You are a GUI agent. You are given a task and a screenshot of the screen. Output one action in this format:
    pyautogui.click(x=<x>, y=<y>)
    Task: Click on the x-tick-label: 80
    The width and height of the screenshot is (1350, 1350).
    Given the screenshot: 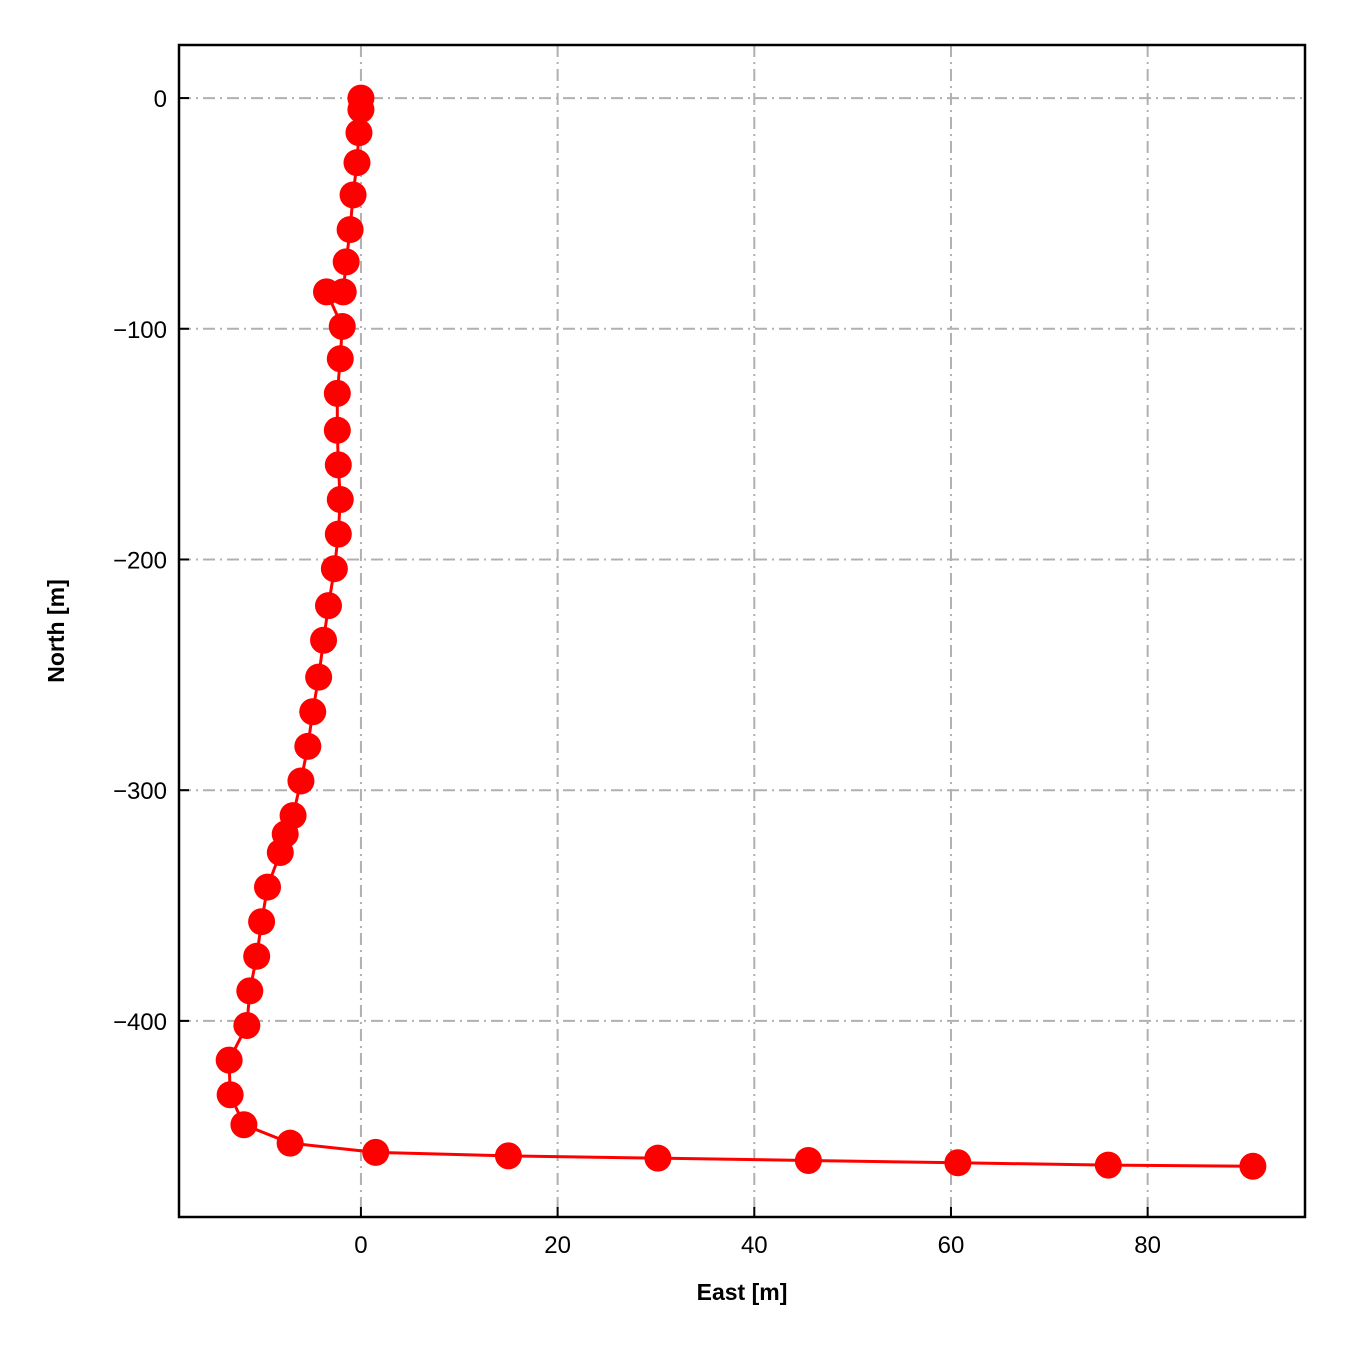 What is the action you would take?
    pyautogui.click(x=1147, y=1245)
    